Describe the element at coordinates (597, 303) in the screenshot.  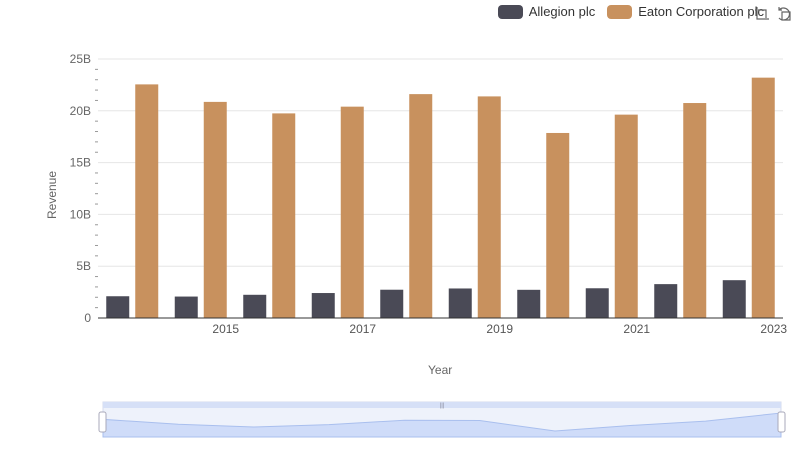
I see `bar-allegion-2021` at that location.